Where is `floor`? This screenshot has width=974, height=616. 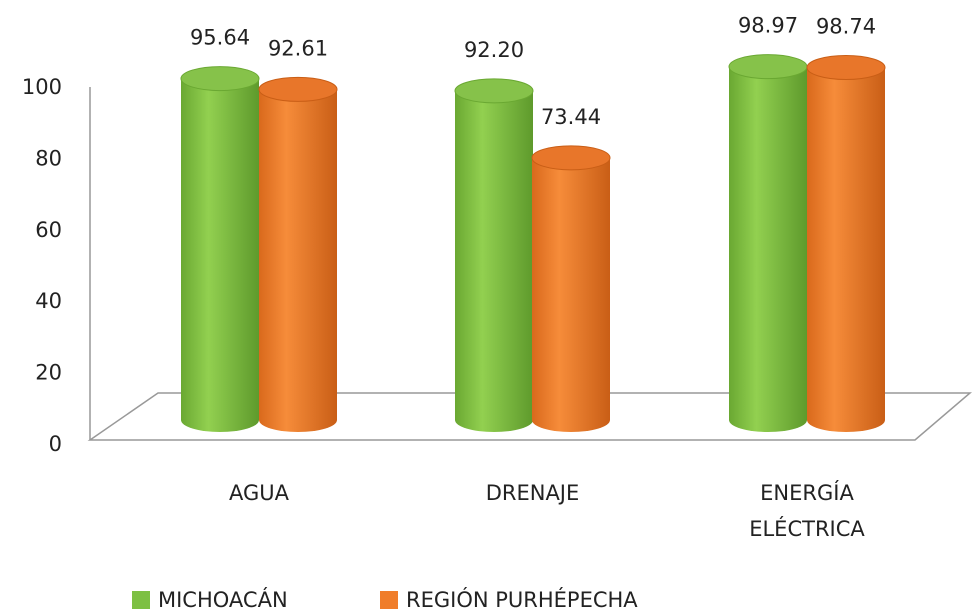 floor is located at coordinates (530, 416).